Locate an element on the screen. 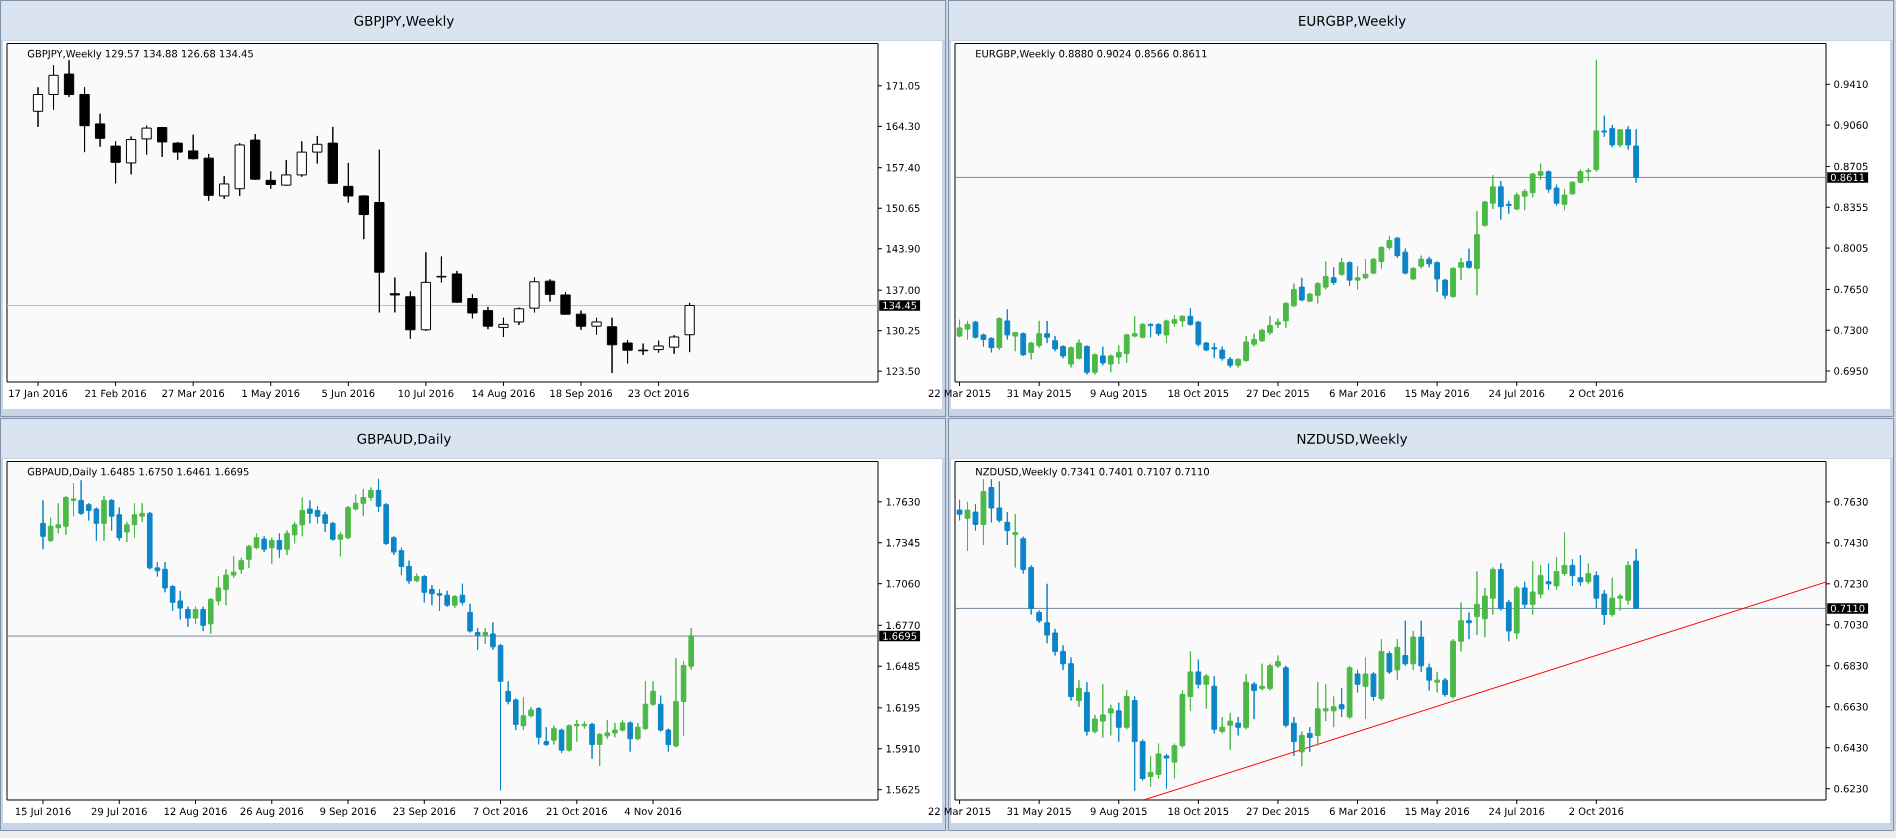  x-tick-label: 21 Oct 2016 is located at coordinates (576, 811).